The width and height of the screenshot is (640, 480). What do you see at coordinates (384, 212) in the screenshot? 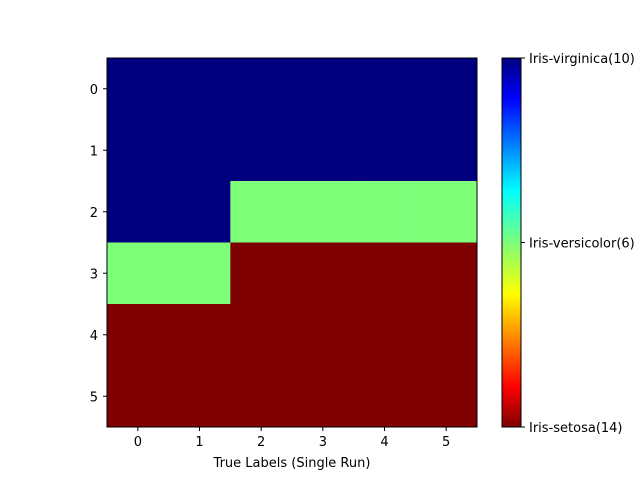
I see `heatmap-cell-r2-c4` at bounding box center [384, 212].